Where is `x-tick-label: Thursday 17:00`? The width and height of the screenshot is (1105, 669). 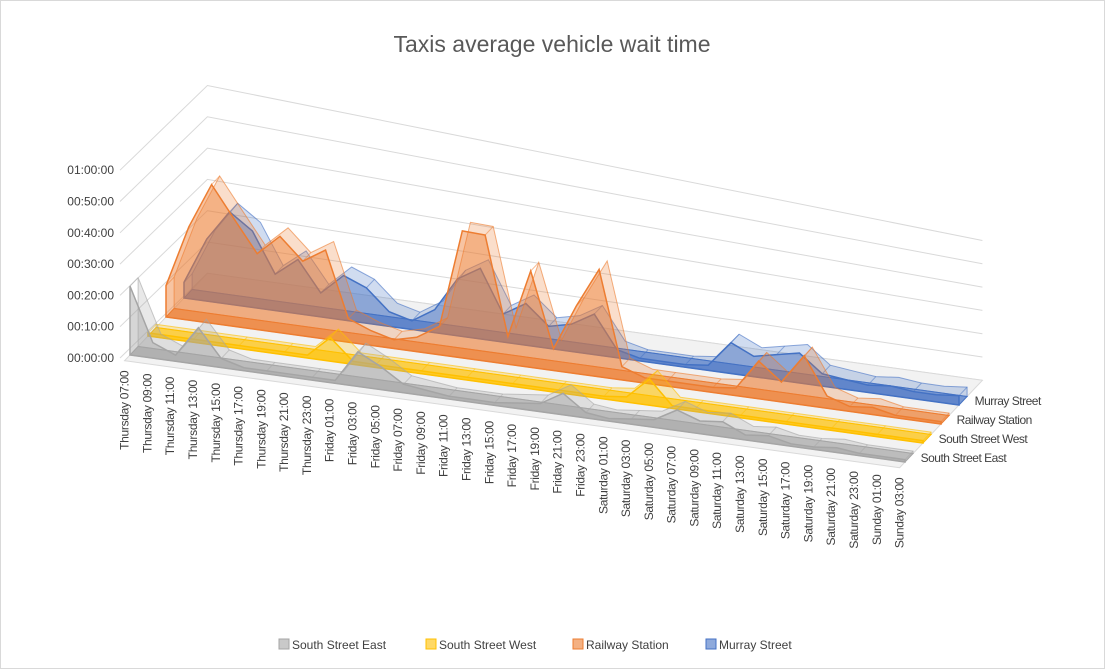 x-tick-label: Thursday 17:00 is located at coordinates (239, 426).